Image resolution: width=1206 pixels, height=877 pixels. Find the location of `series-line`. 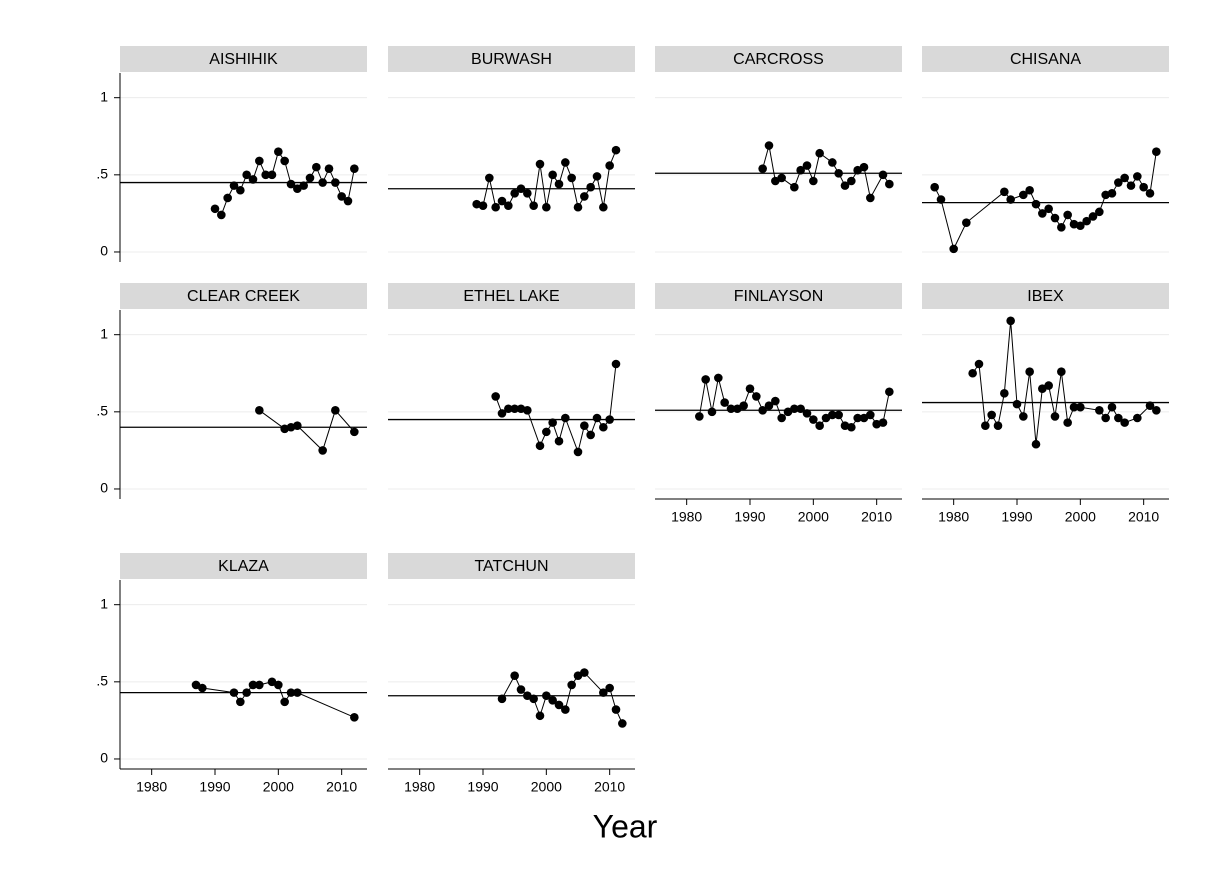

series-line is located at coordinates (826, 172).